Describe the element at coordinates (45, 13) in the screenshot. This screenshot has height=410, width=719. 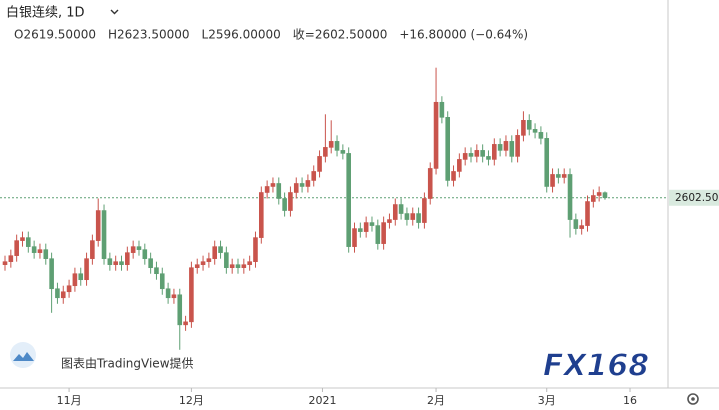
I see `chart-title: 白银连续, 1D` at that location.